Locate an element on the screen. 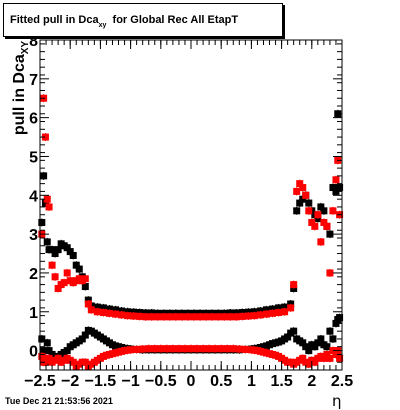 The height and width of the screenshot is (410, 400). y-tick-label: 1 is located at coordinates (33, 313).